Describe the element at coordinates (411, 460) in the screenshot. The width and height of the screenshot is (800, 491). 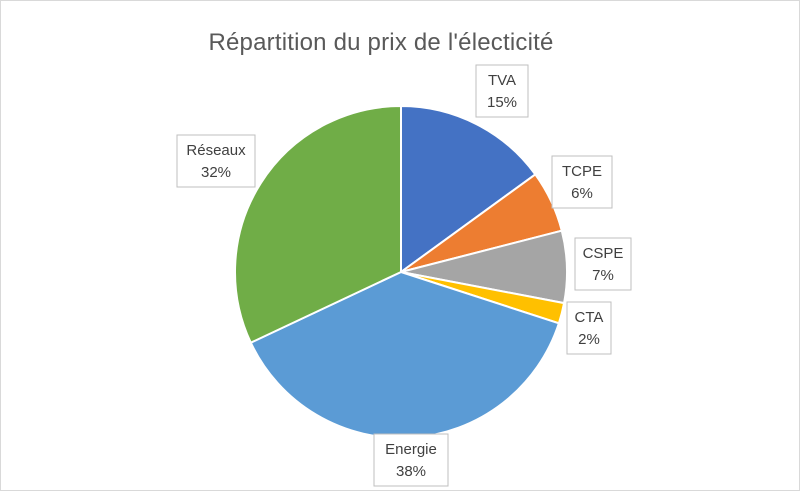
I see `data-label-energie: Energie 38%` at that location.